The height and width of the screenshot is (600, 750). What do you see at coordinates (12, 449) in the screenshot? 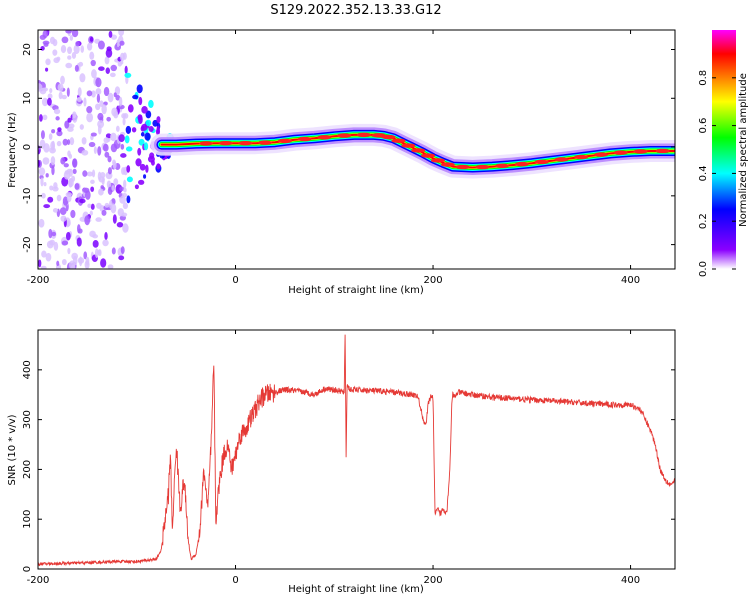
I see `snr-y-label: SNR (10 * v/v)` at bounding box center [12, 449].